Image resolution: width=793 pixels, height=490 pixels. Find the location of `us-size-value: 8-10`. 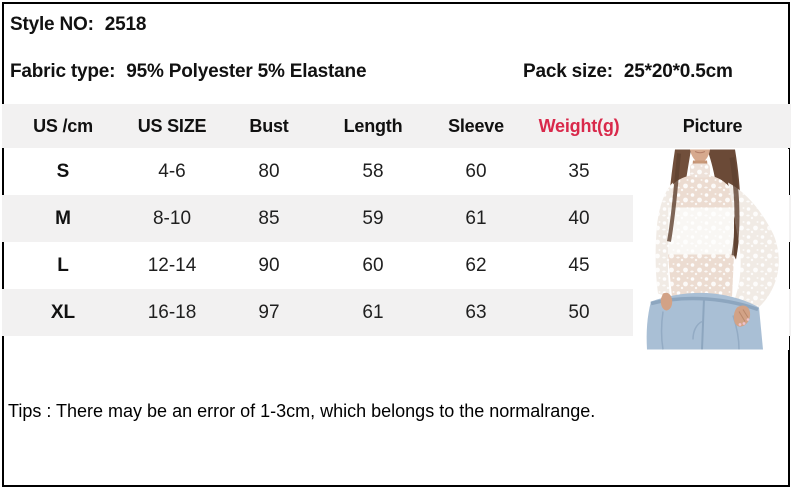

us-size-value: 8-10 is located at coordinates (172, 218).